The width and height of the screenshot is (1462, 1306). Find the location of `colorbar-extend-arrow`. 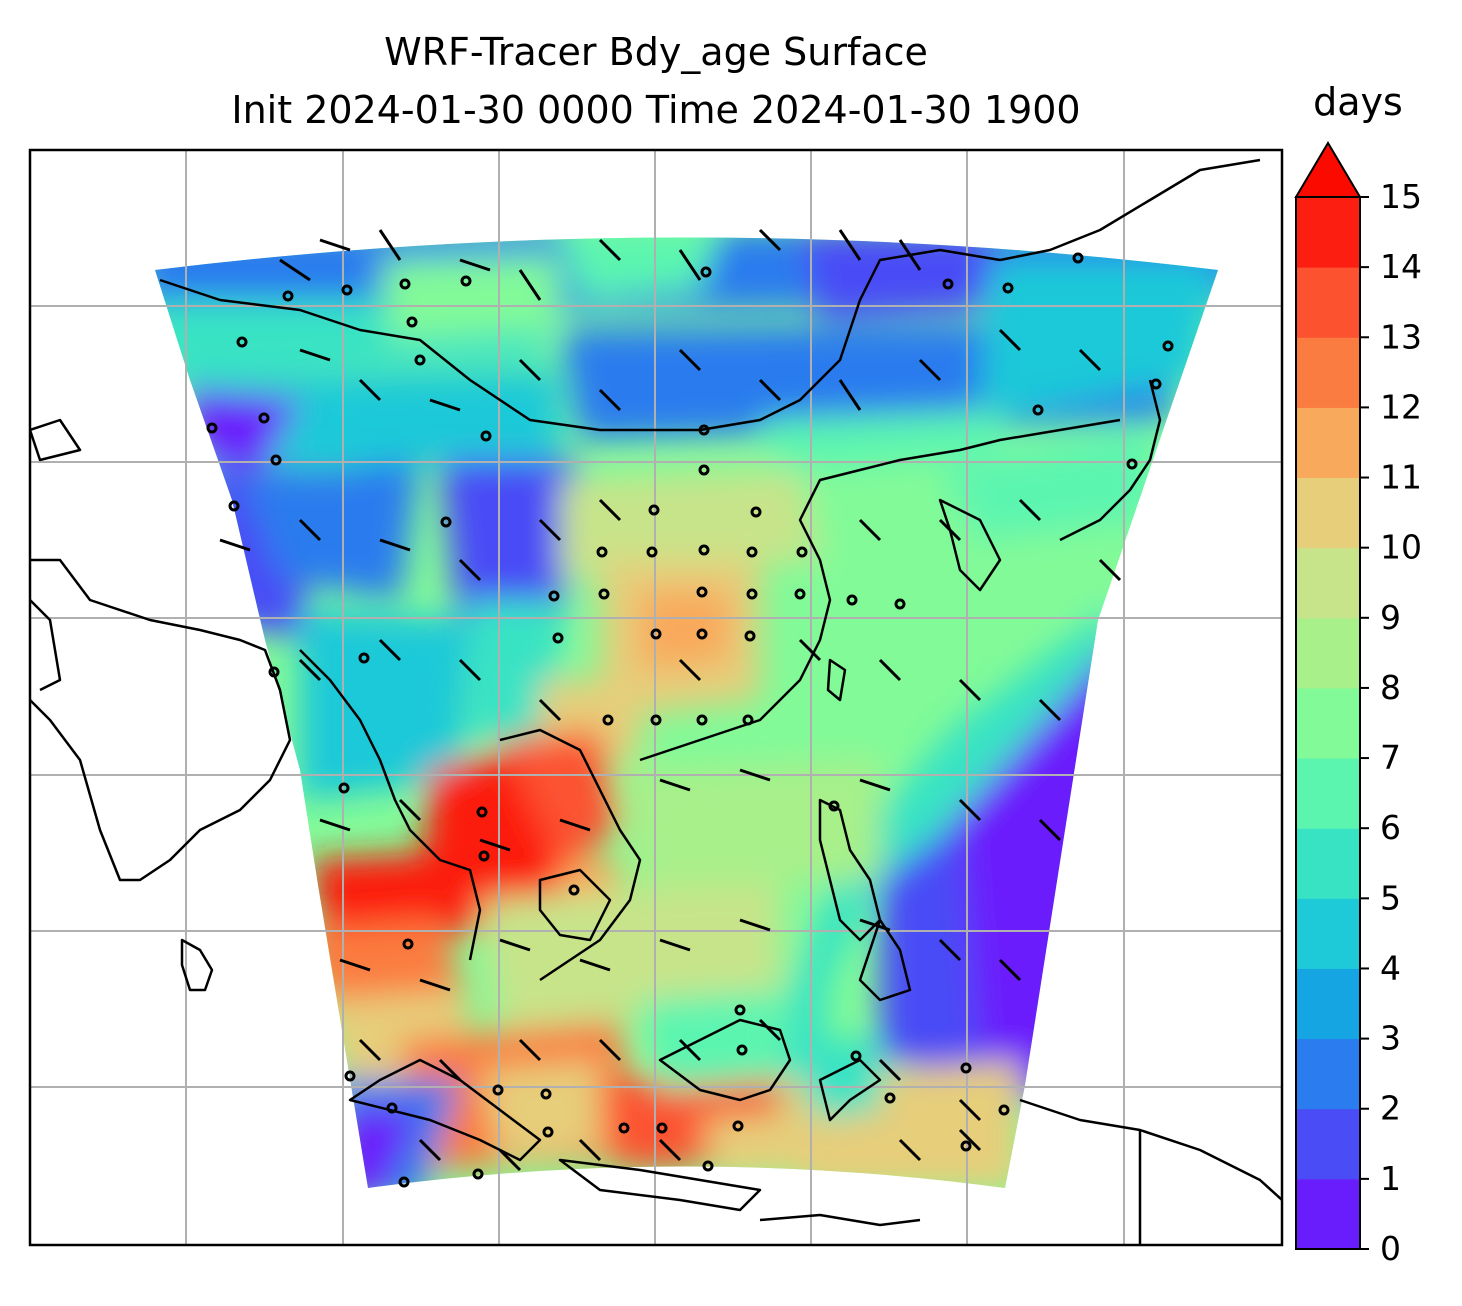

colorbar-extend-arrow is located at coordinates (1328, 169).